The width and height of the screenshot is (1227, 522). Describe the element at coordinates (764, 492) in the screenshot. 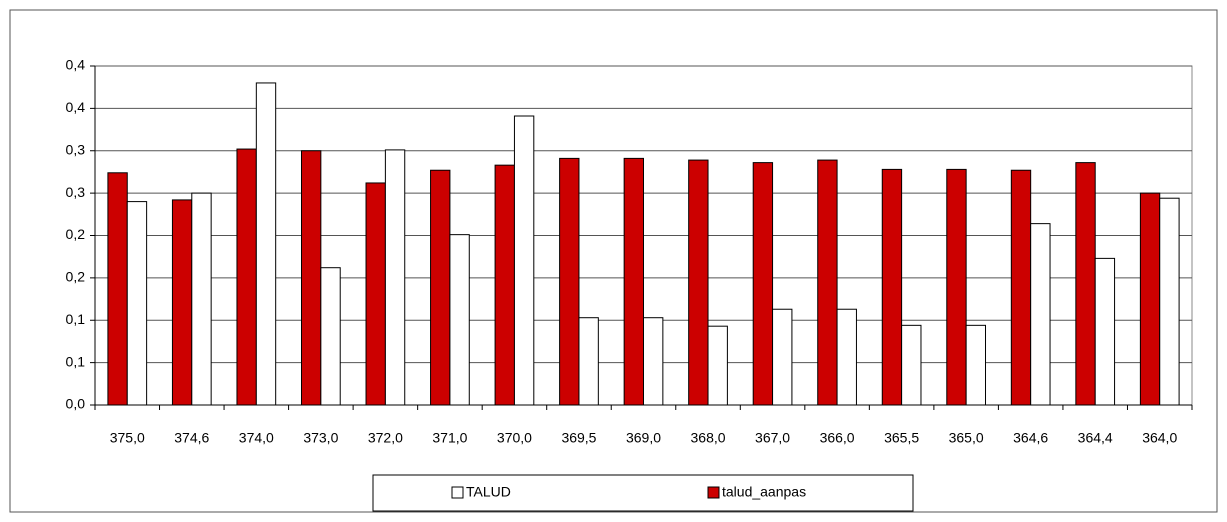

I see `legend-label: talud_aanpas` at that location.